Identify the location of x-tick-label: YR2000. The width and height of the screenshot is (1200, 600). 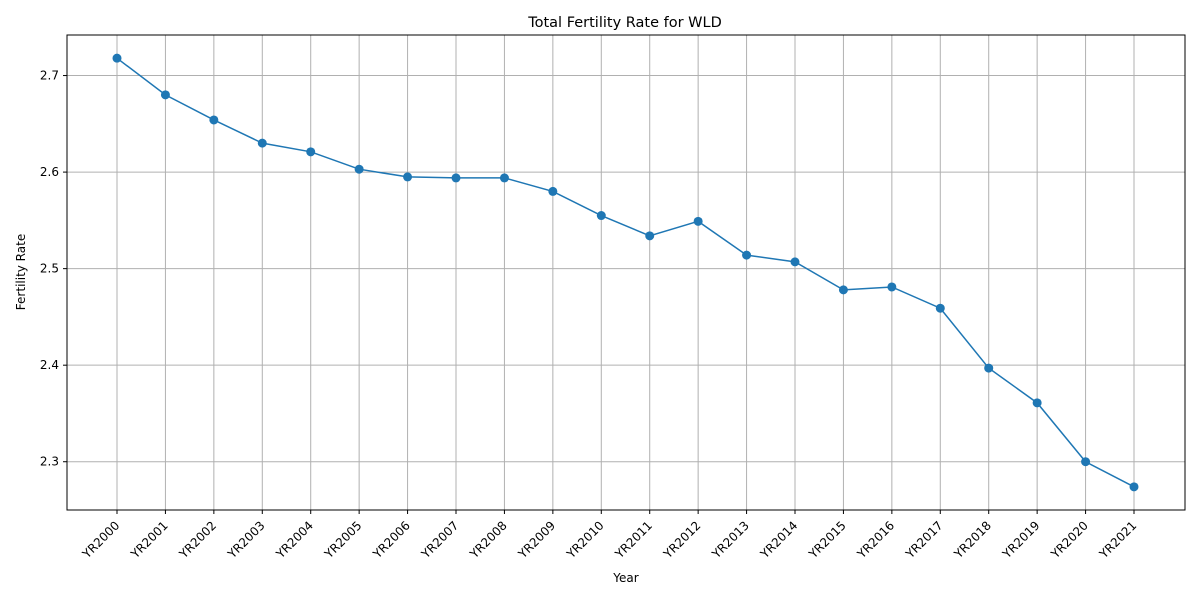
(100, 539).